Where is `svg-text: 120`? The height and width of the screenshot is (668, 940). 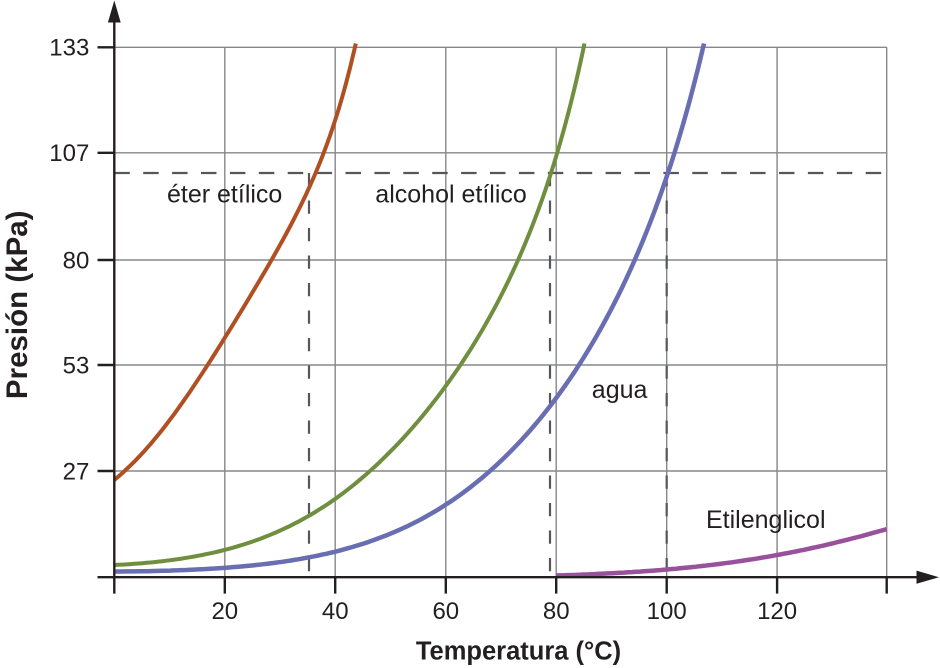 svg-text: 120 is located at coordinates (777, 611).